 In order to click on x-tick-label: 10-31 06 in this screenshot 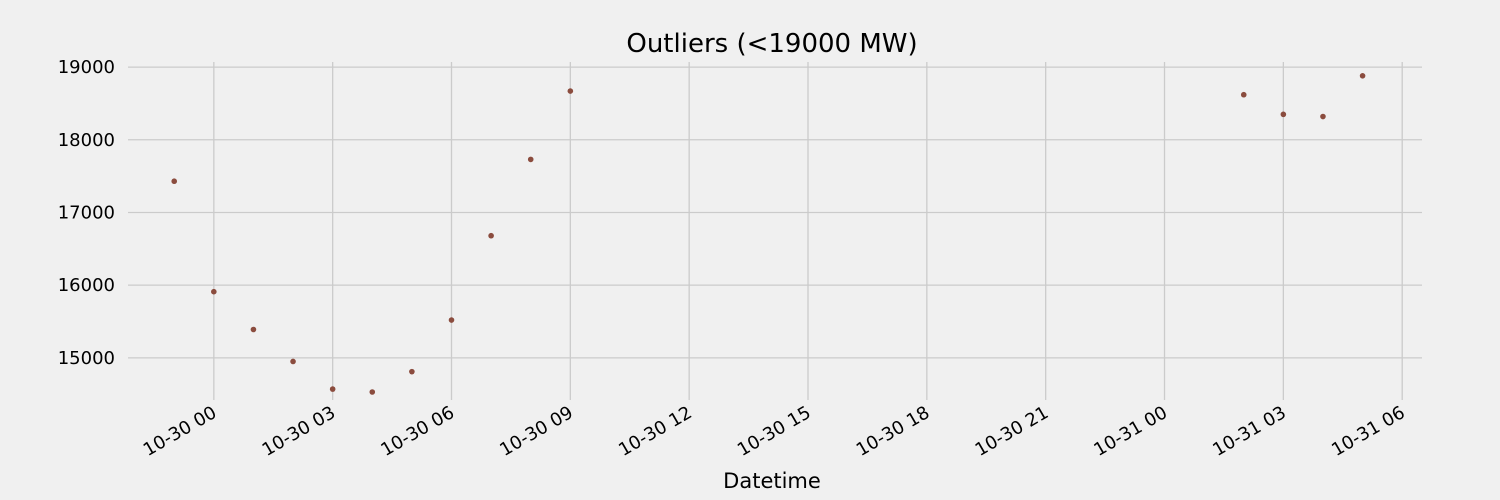, I will do `click(1368, 431)`.